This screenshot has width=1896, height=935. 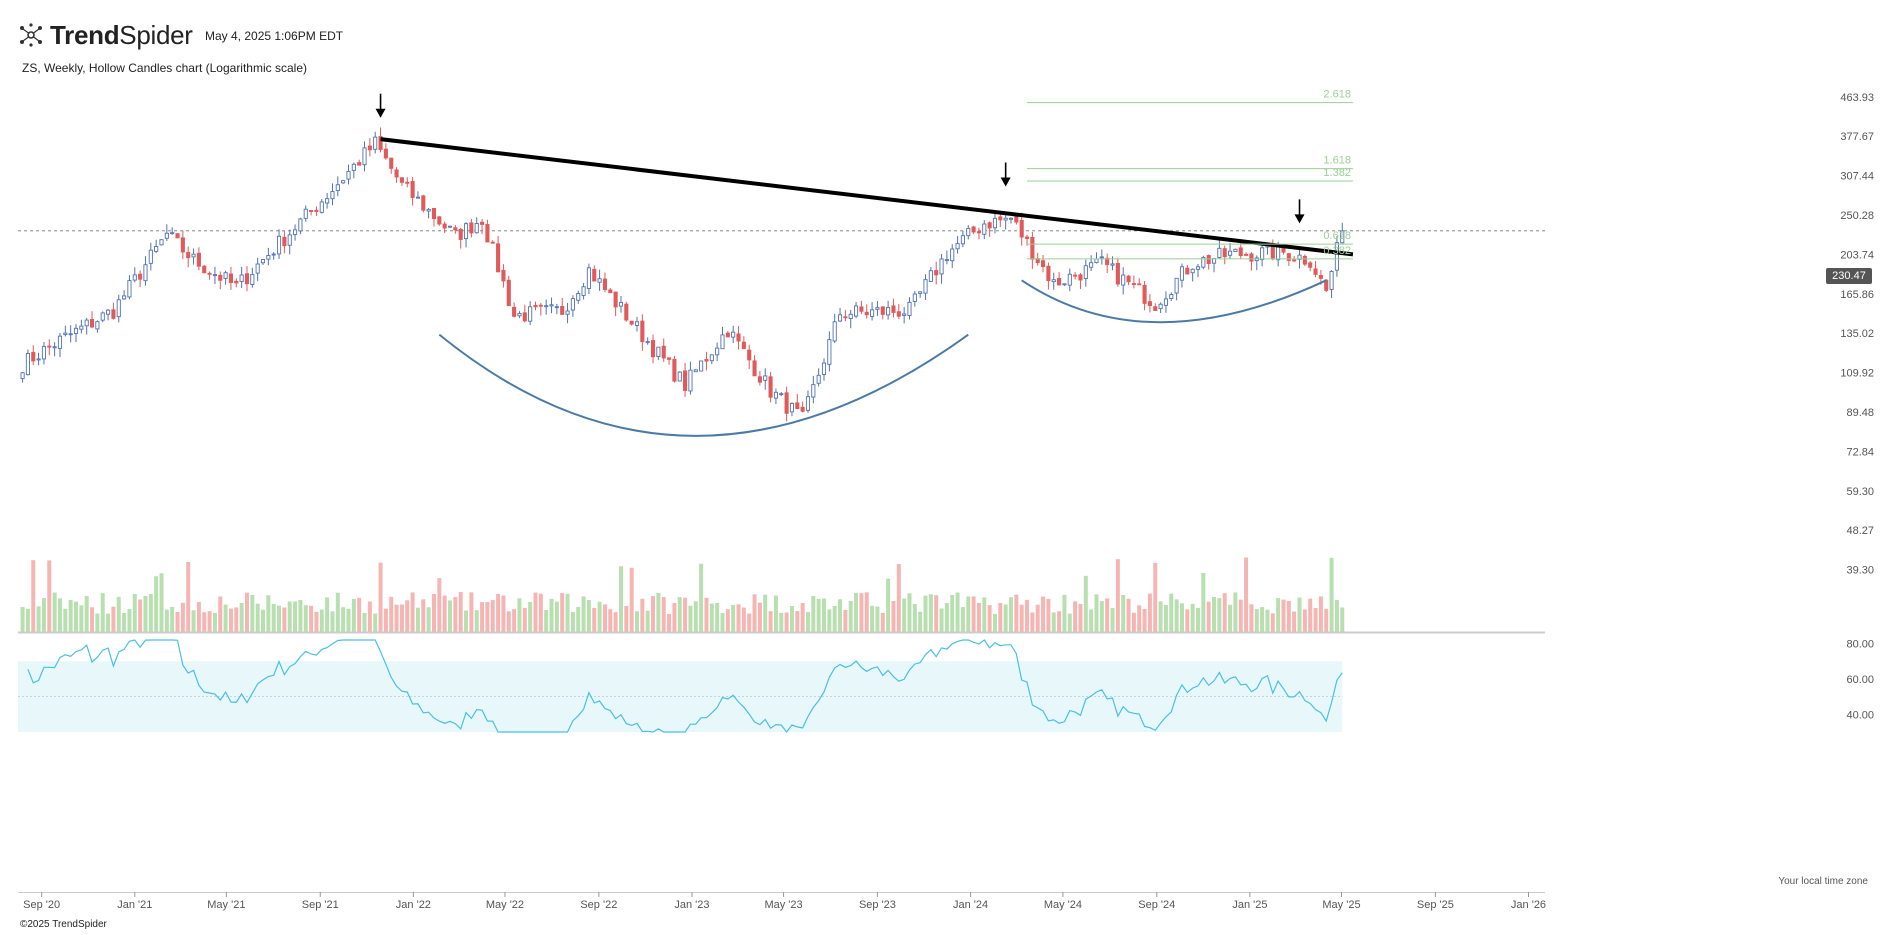 I want to click on price-axis-label: 39.30, so click(x=1860, y=571).